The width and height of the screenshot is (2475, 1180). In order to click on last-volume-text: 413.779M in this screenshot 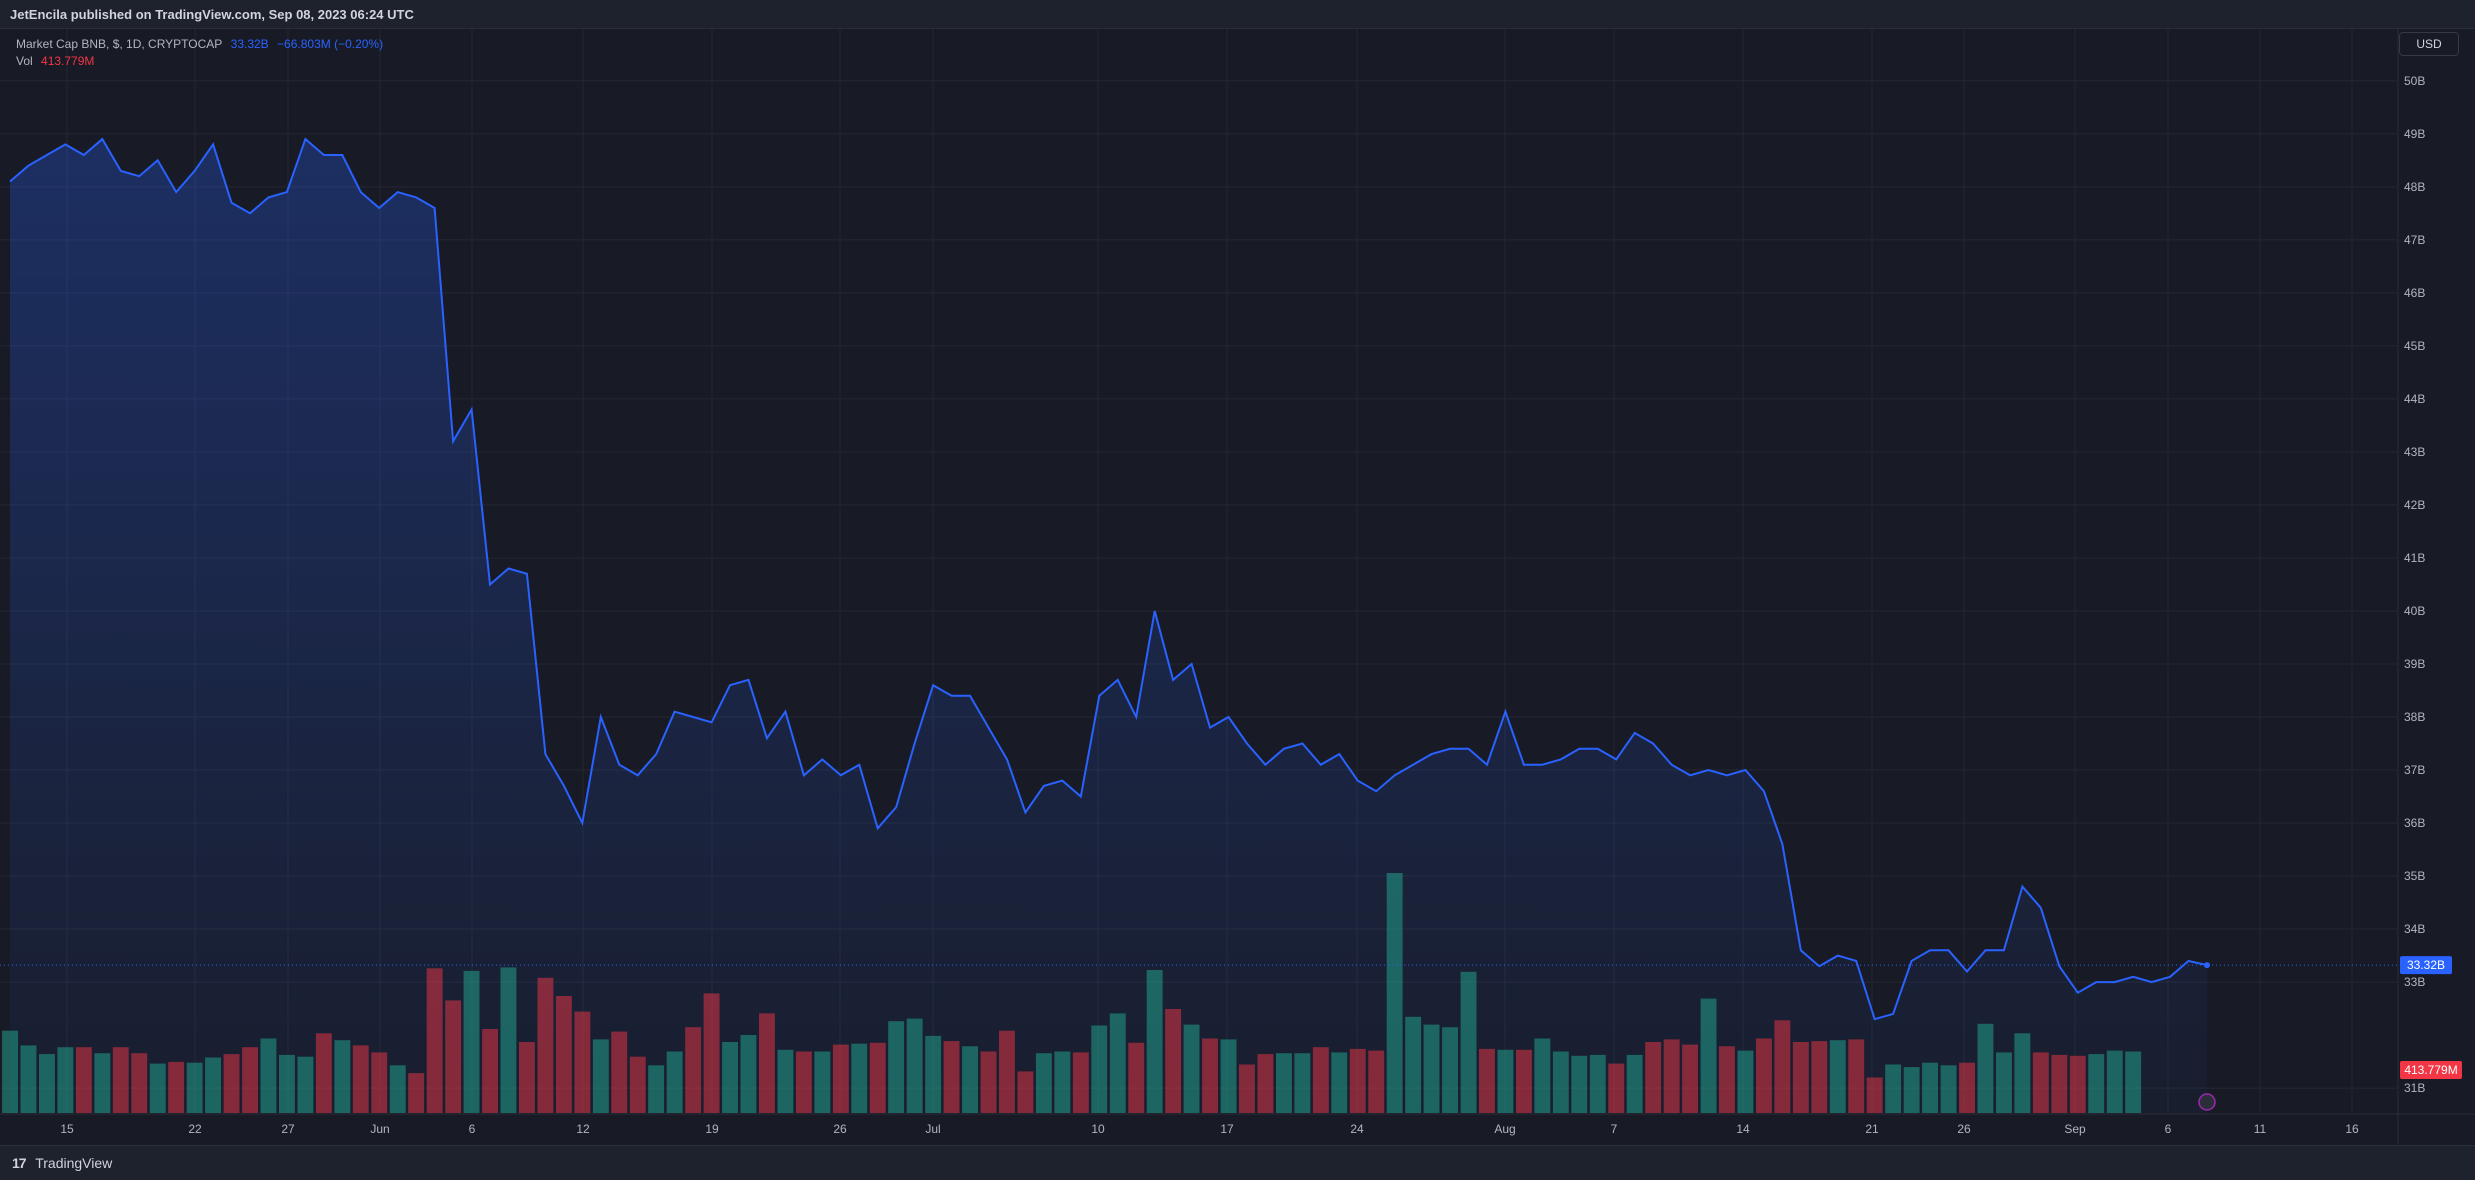, I will do `click(2430, 1070)`.